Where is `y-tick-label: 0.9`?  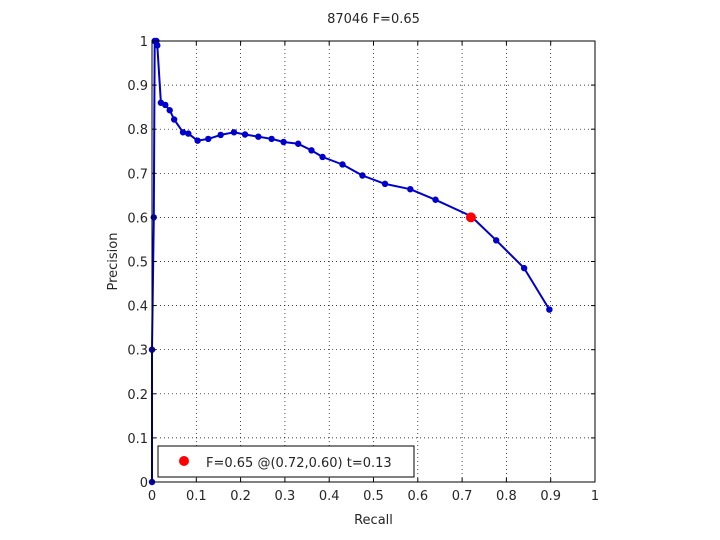
y-tick-label: 0.9 is located at coordinates (137, 86).